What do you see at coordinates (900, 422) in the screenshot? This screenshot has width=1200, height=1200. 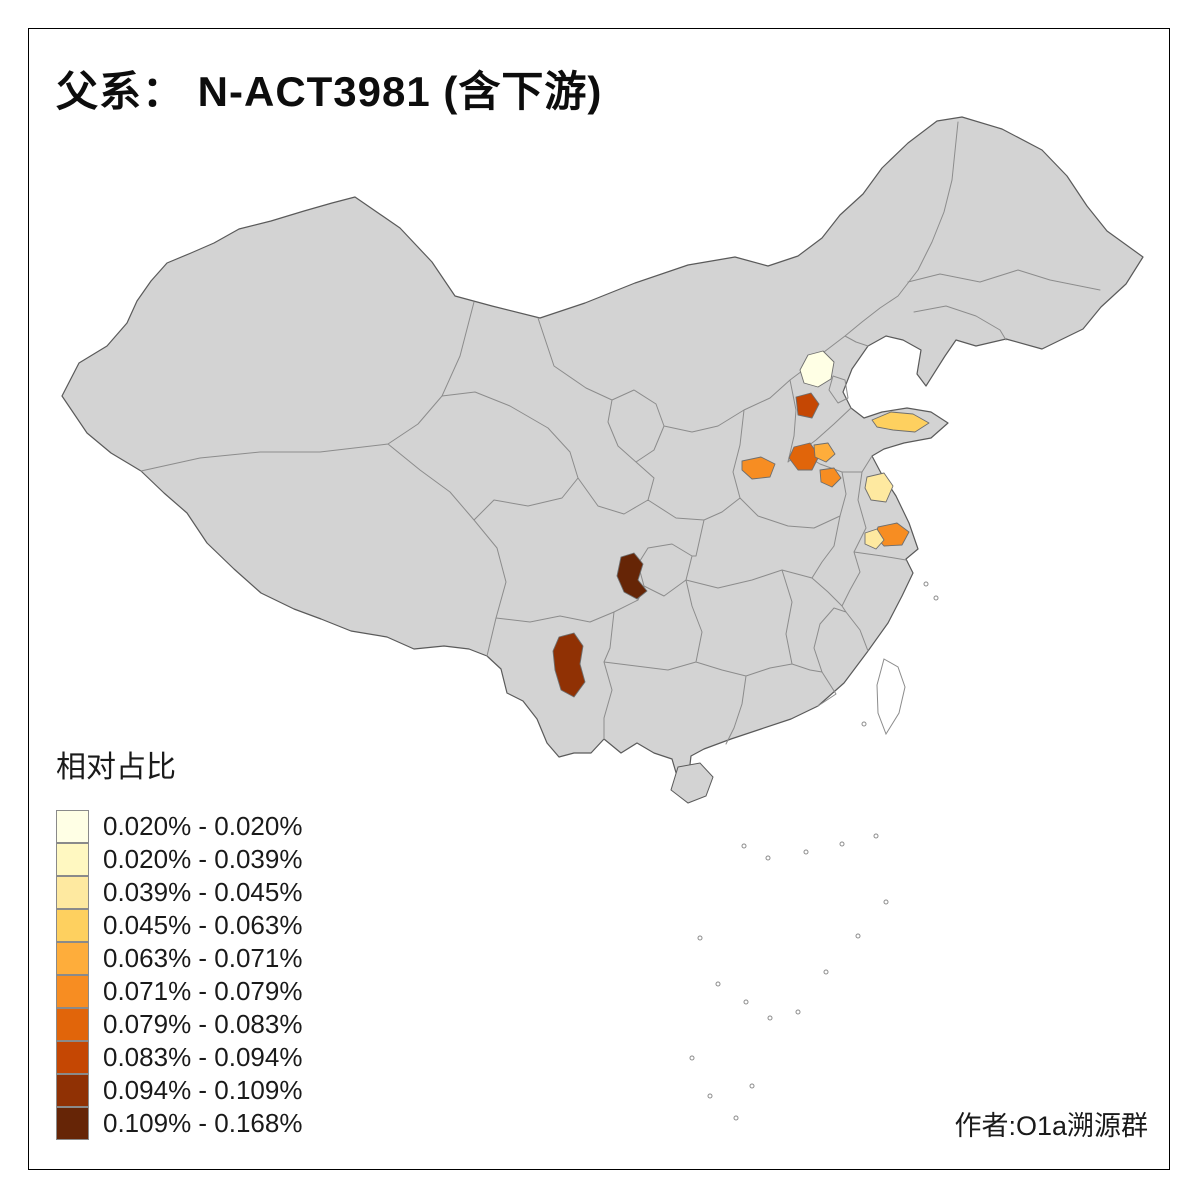 I see `highlight-region-shandong-peninsula` at bounding box center [900, 422].